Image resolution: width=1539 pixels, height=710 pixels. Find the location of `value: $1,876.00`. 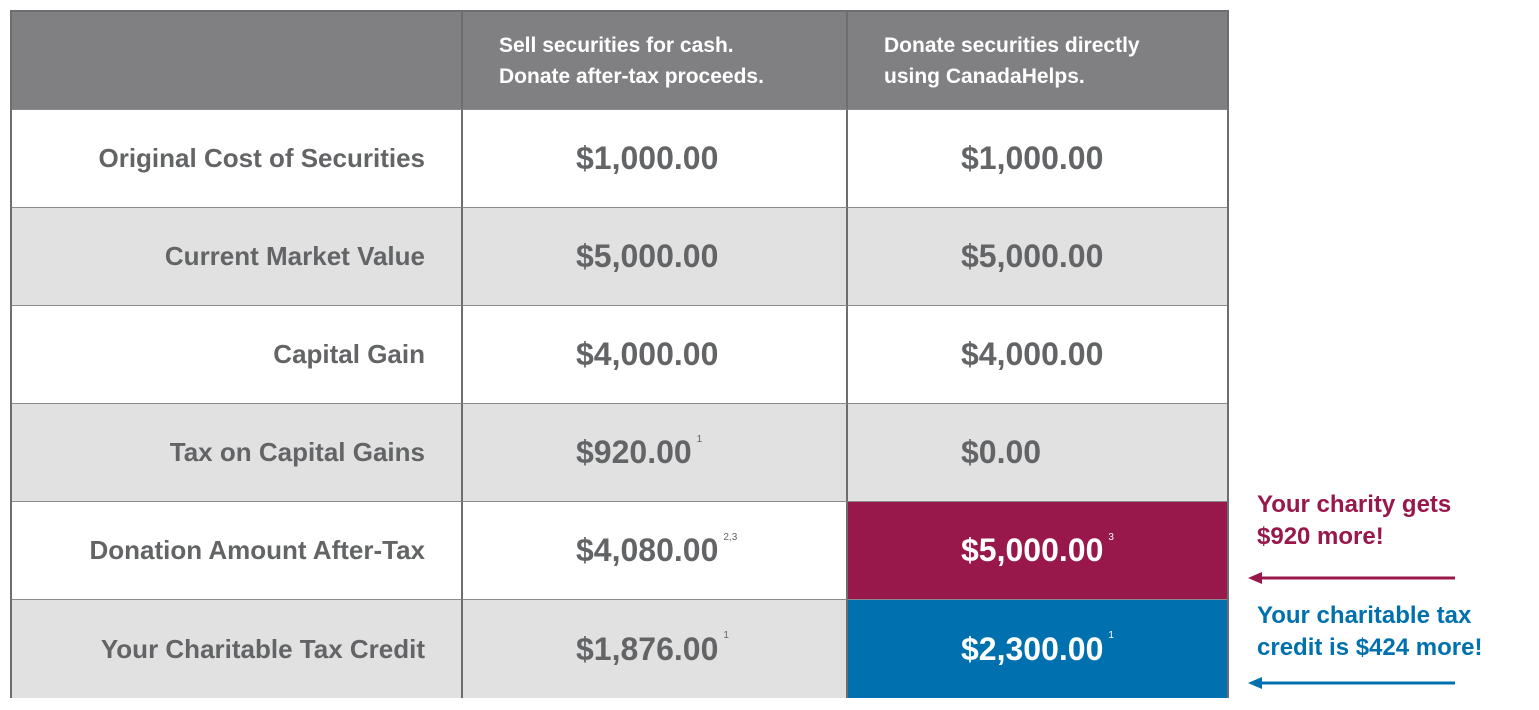

value: $1,876.00 is located at coordinates (647, 648).